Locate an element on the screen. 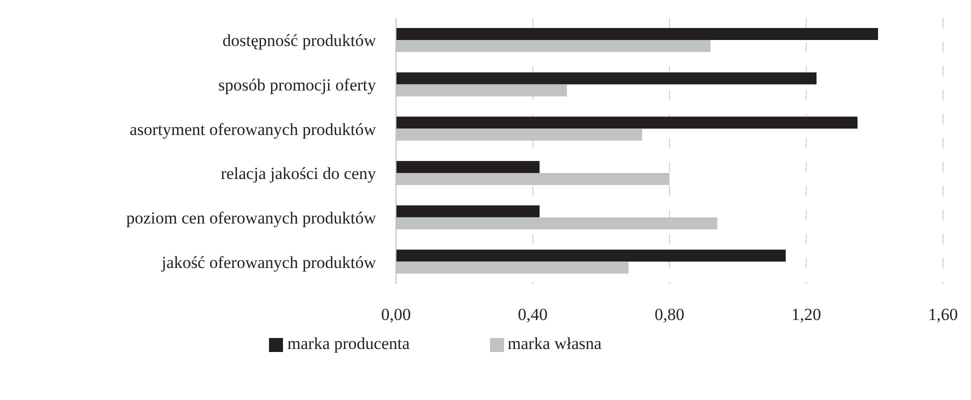 This screenshot has height=400, width=971. x-tick-label: 1,20 is located at coordinates (806, 314).